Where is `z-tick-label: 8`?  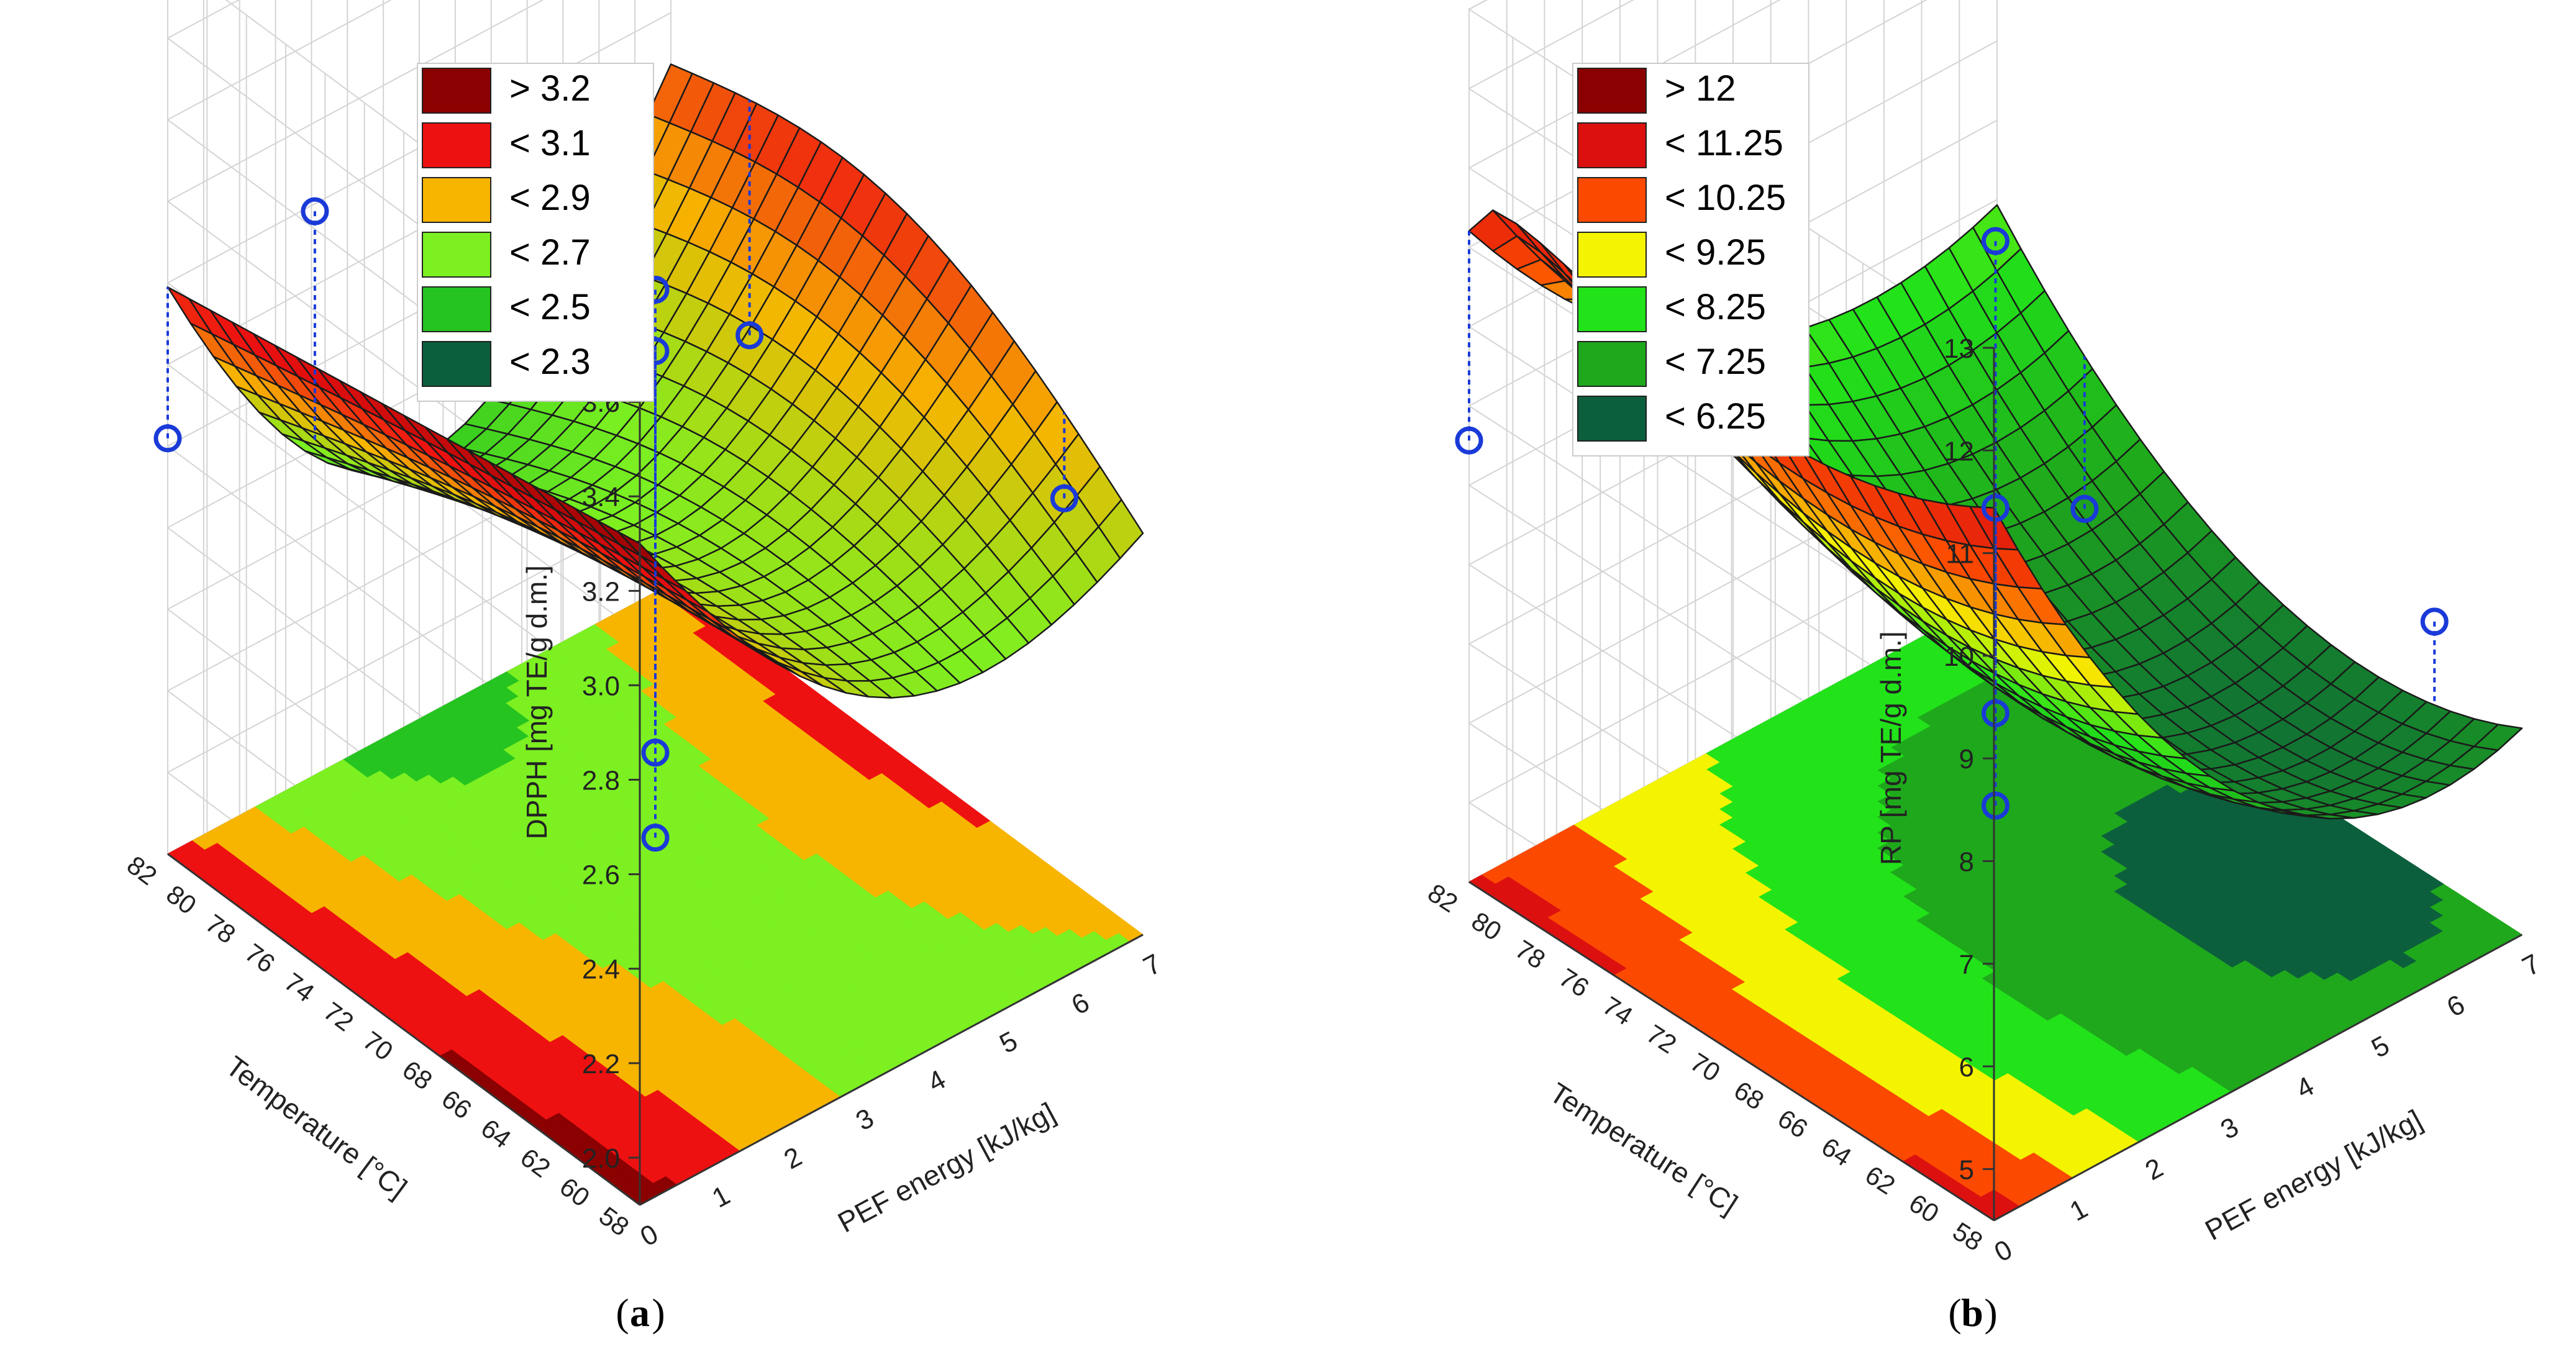
z-tick-label: 8 is located at coordinates (1966, 862).